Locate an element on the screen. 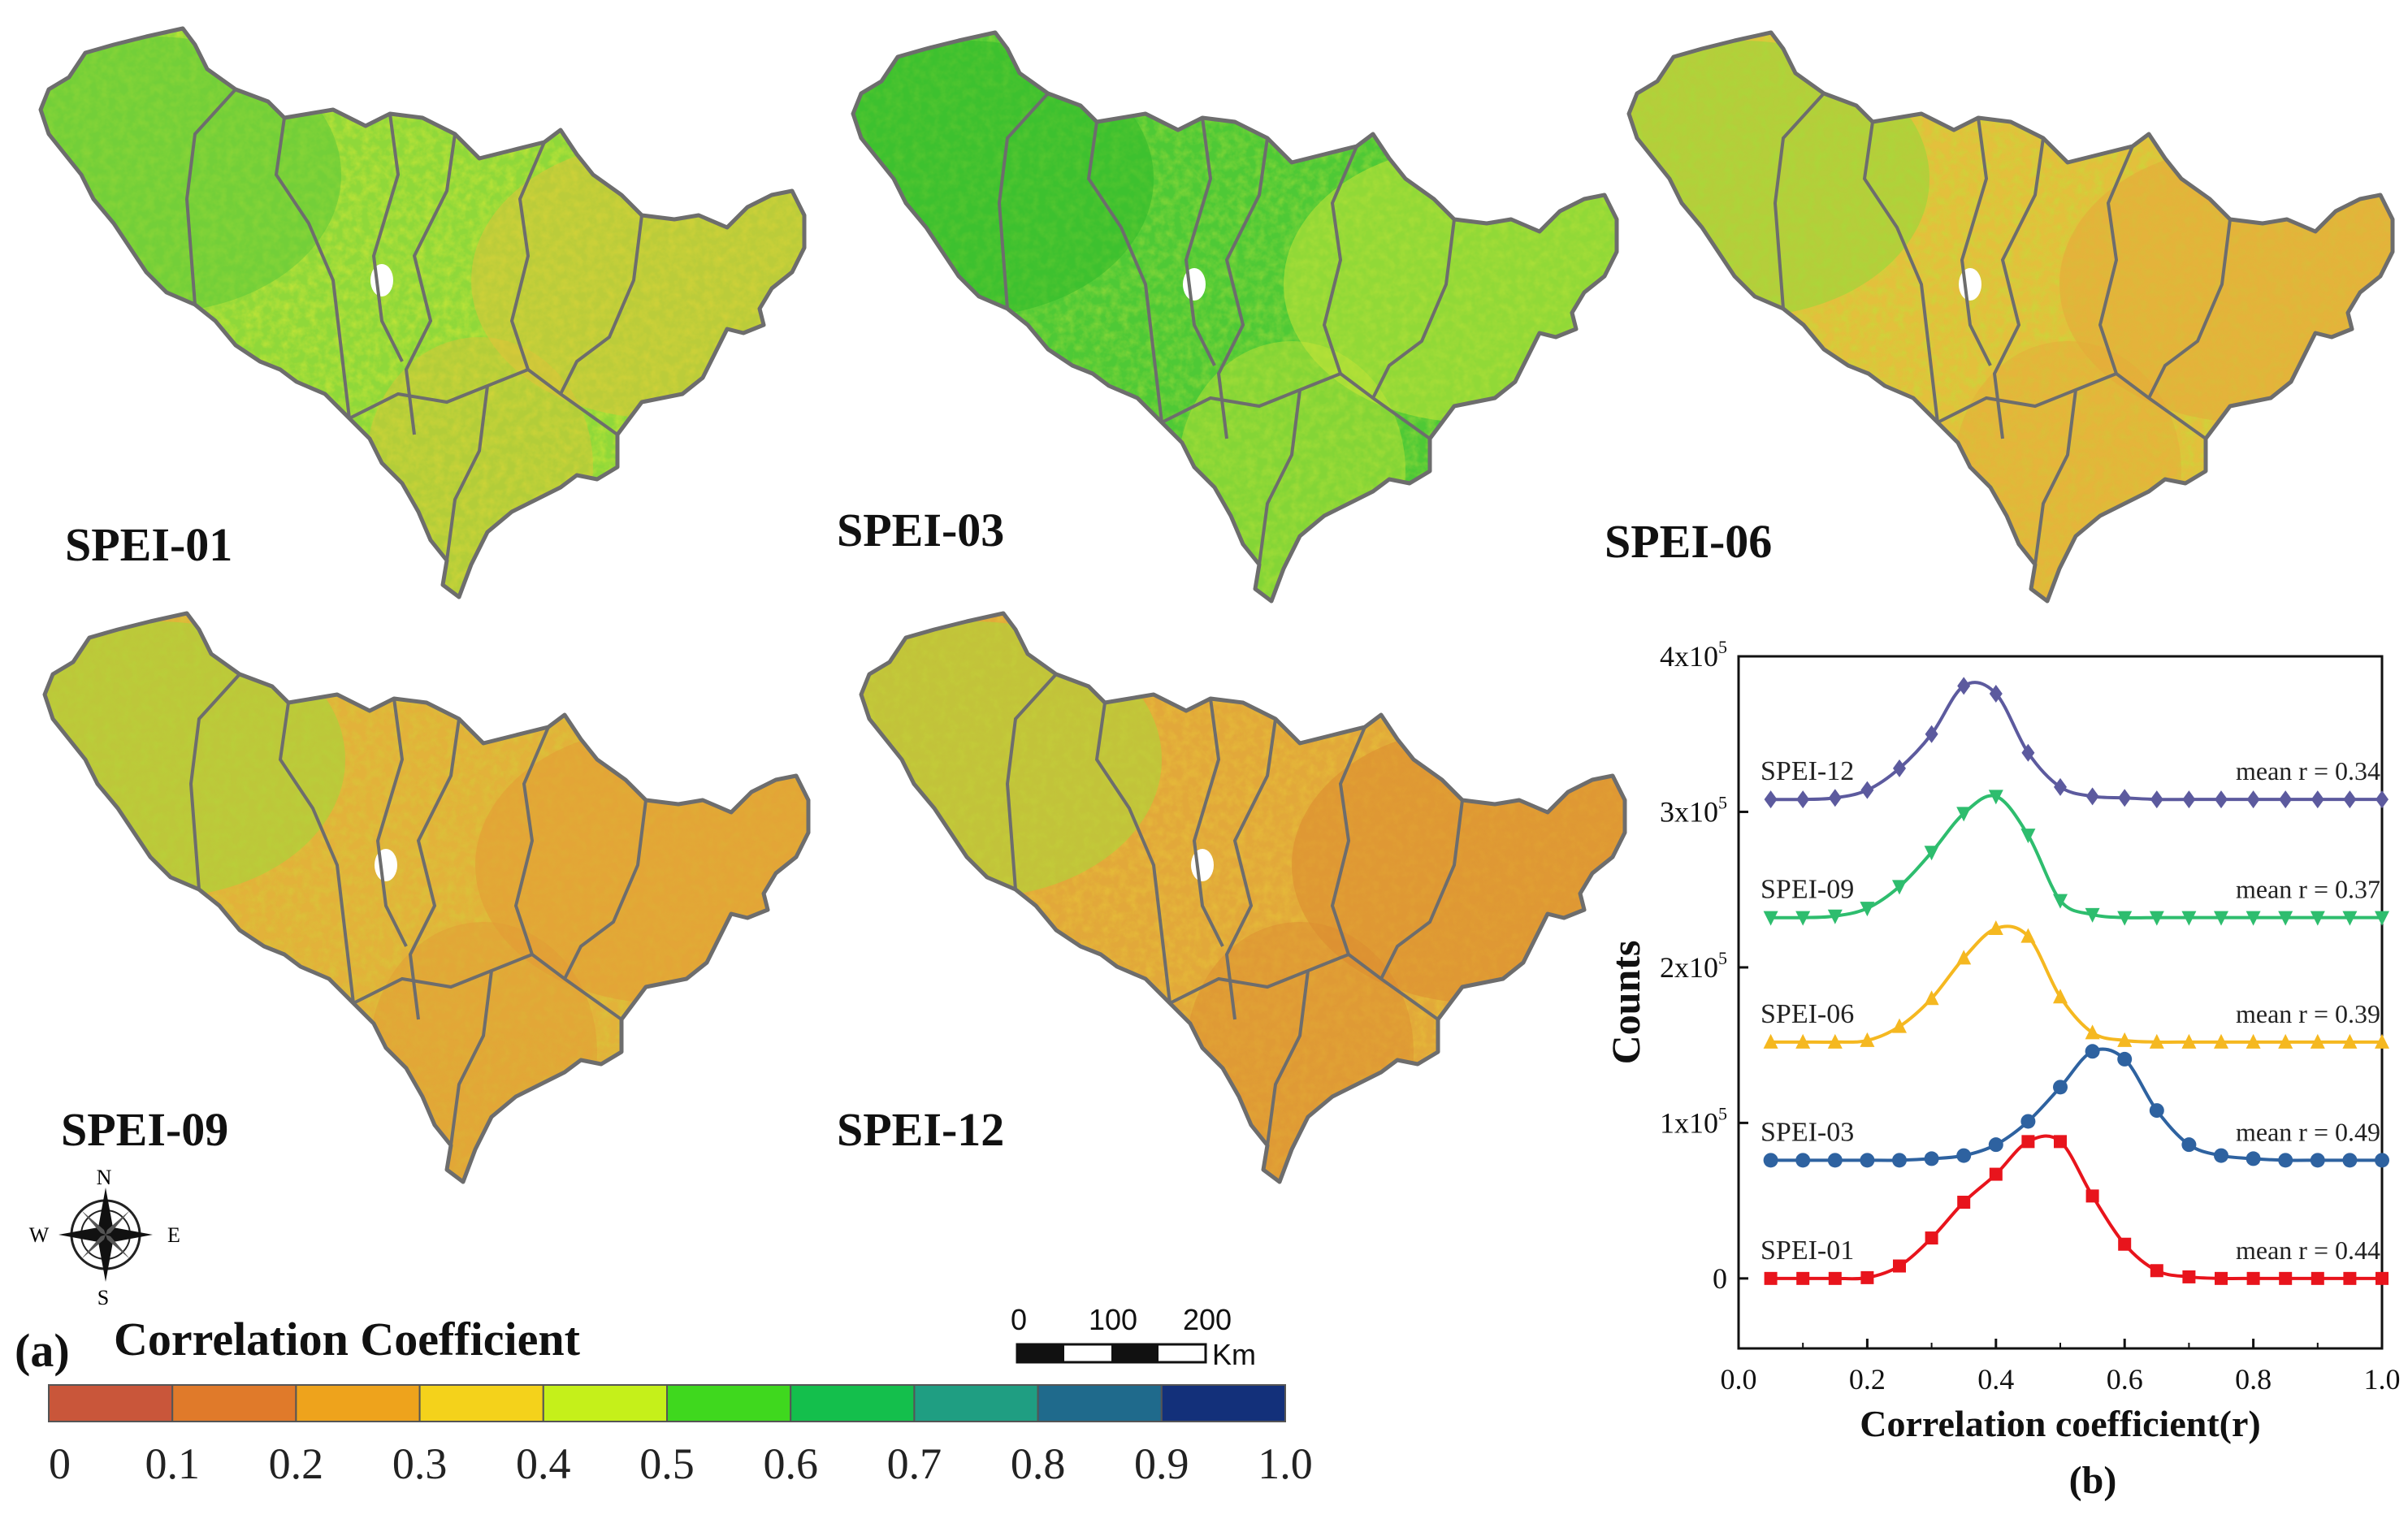  scale-tick-0: 0 is located at coordinates (1019, 1319).